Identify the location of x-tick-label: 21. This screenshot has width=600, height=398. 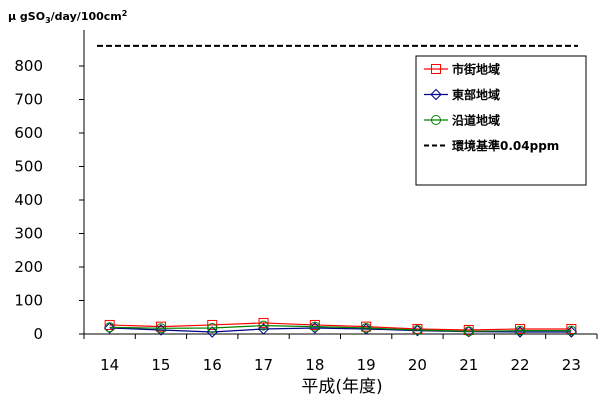
(468, 365).